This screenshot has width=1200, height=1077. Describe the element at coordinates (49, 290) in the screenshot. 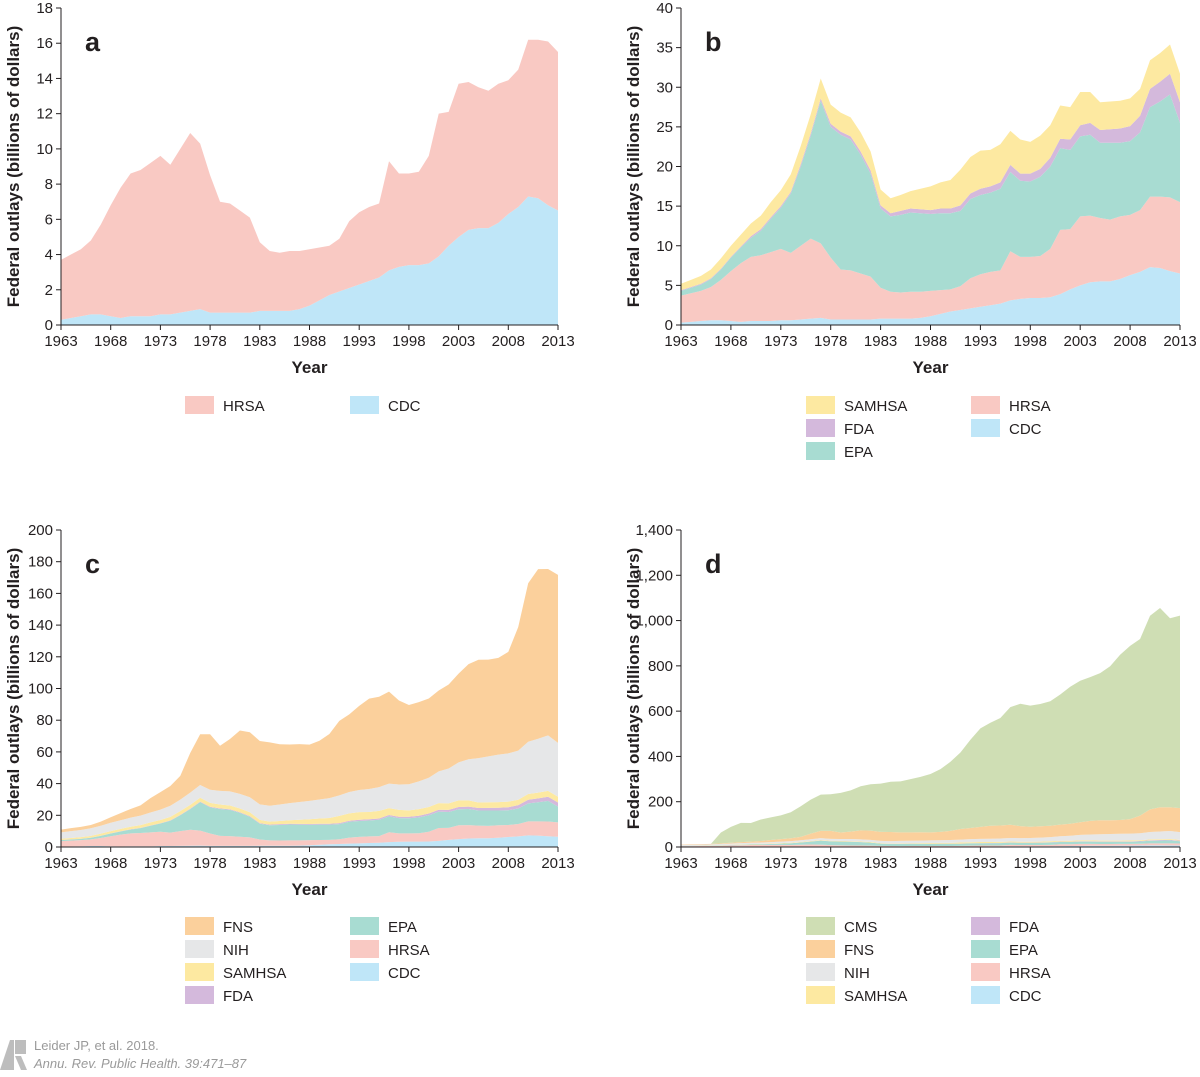

I see `y-tick-label: 2` at that location.